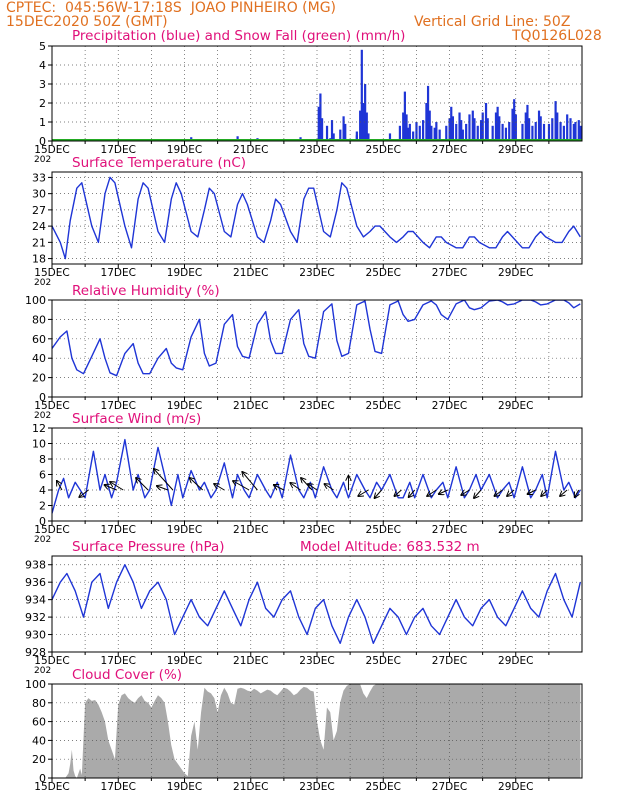  Describe the element at coordinates (148, 547) in the screenshot. I see `panel-title: Surface Pressure (hPa)` at that location.